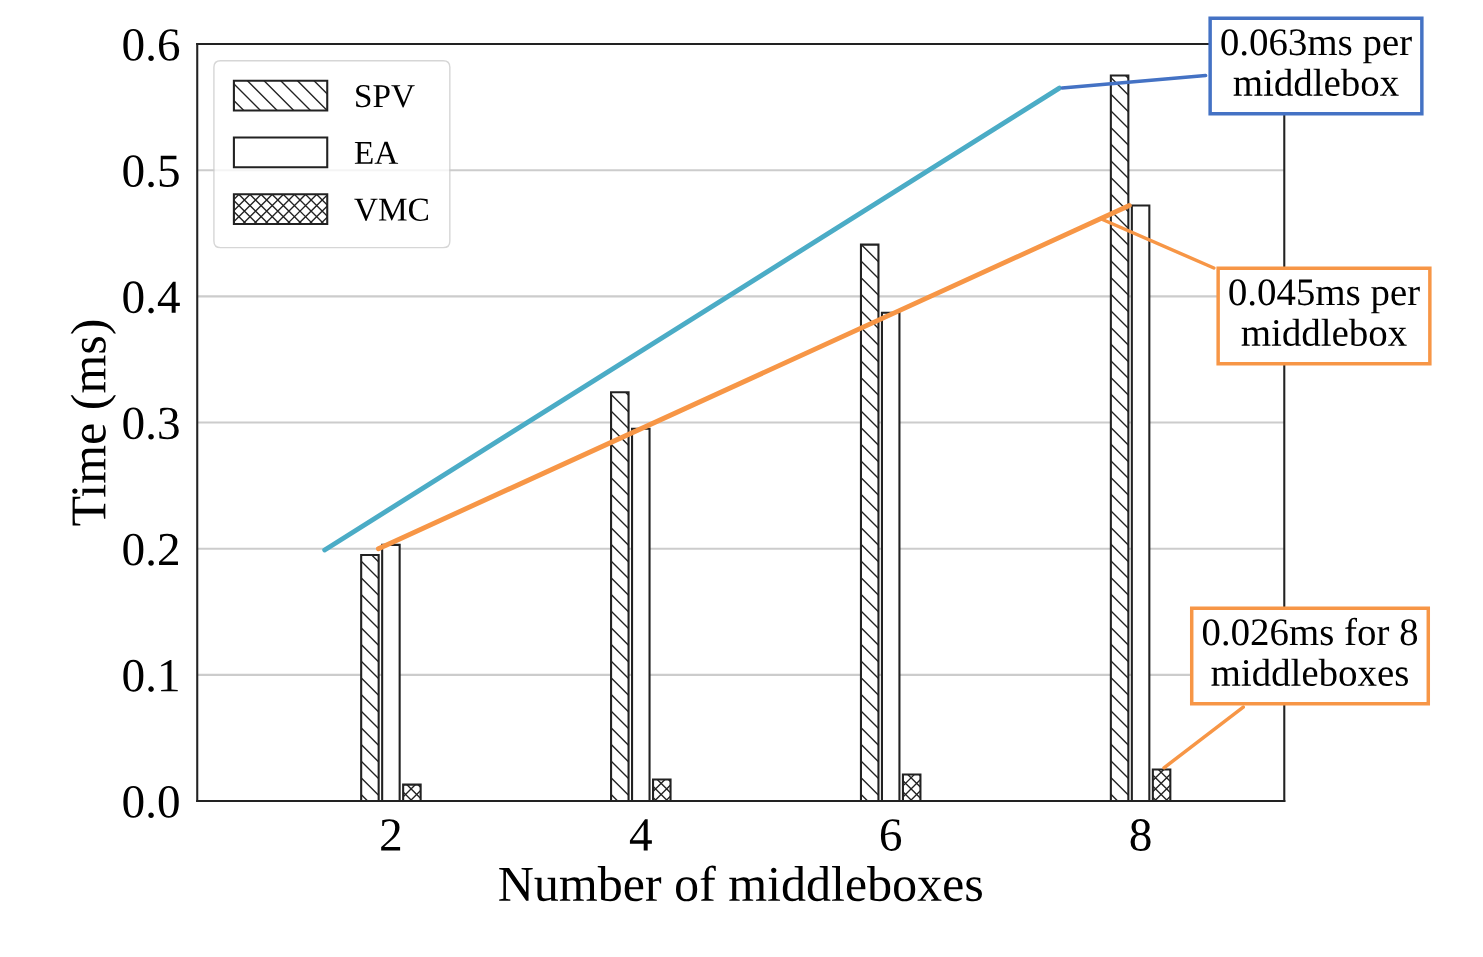 This screenshot has width=1483, height=957. What do you see at coordinates (1310, 652) in the screenshot?
I see `annotation: 0.026ms for 8 middleboxes` at bounding box center [1310, 652].